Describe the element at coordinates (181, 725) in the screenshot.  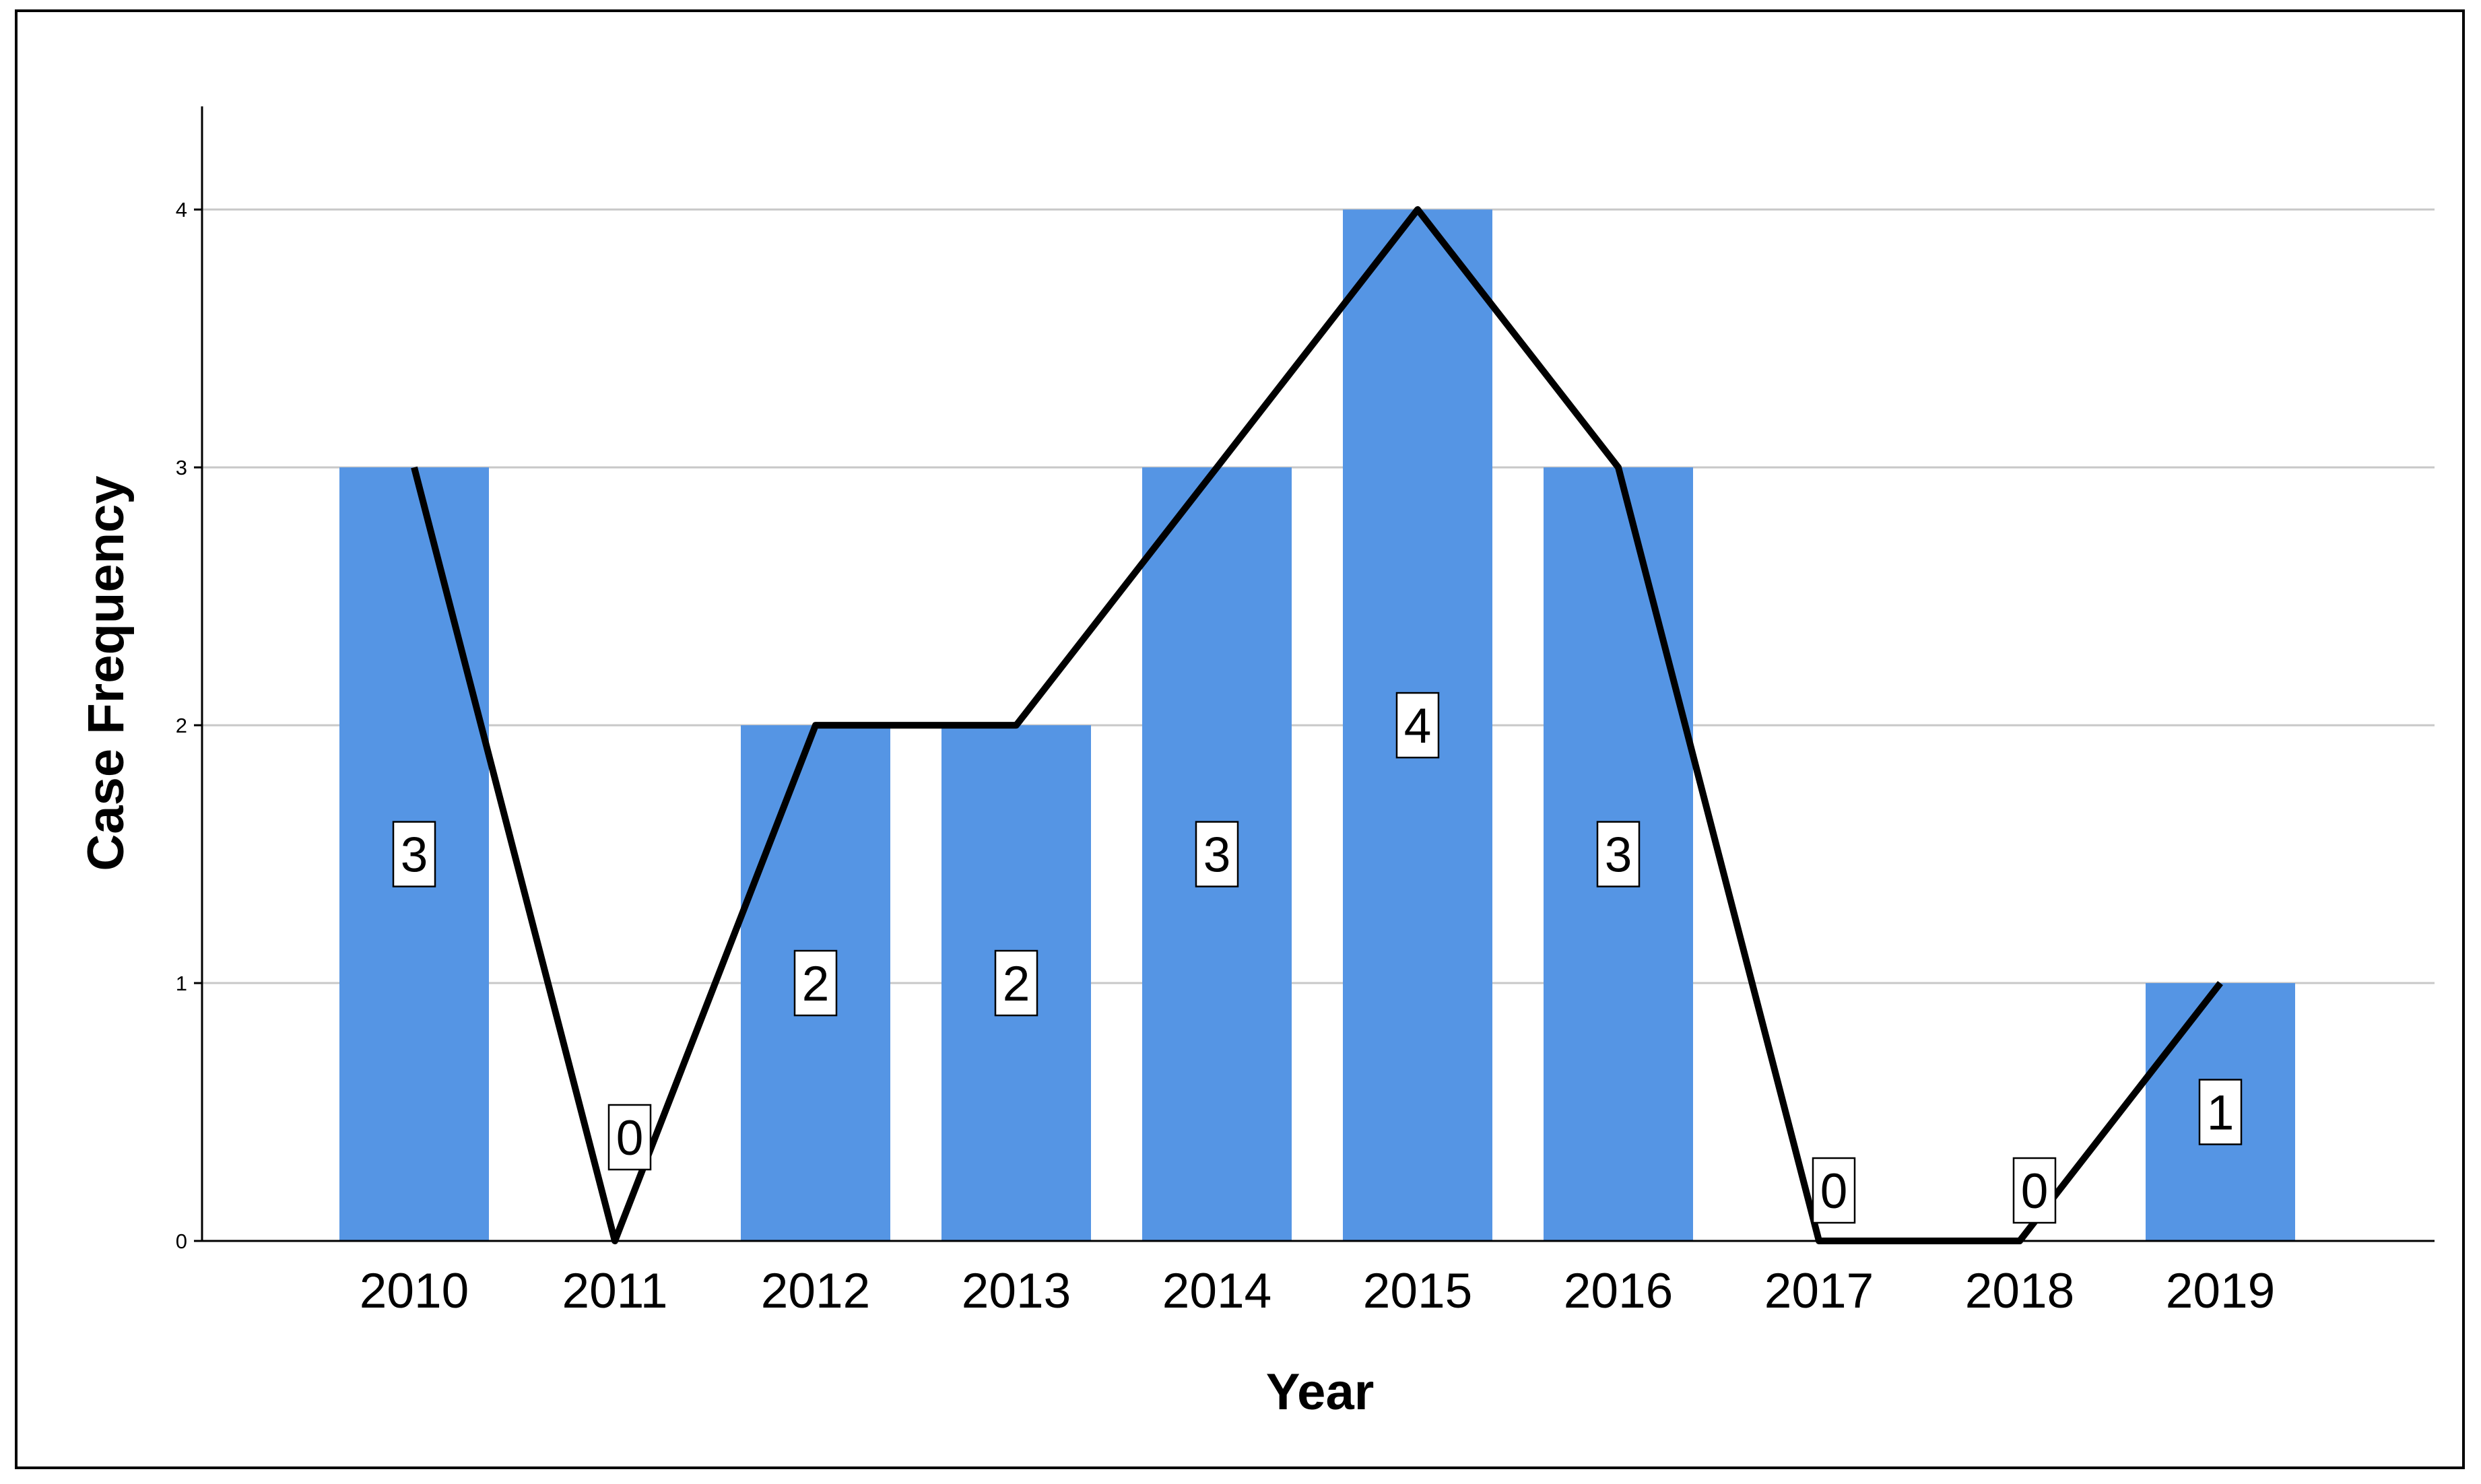
I see `y-tick-label: 2` at that location.